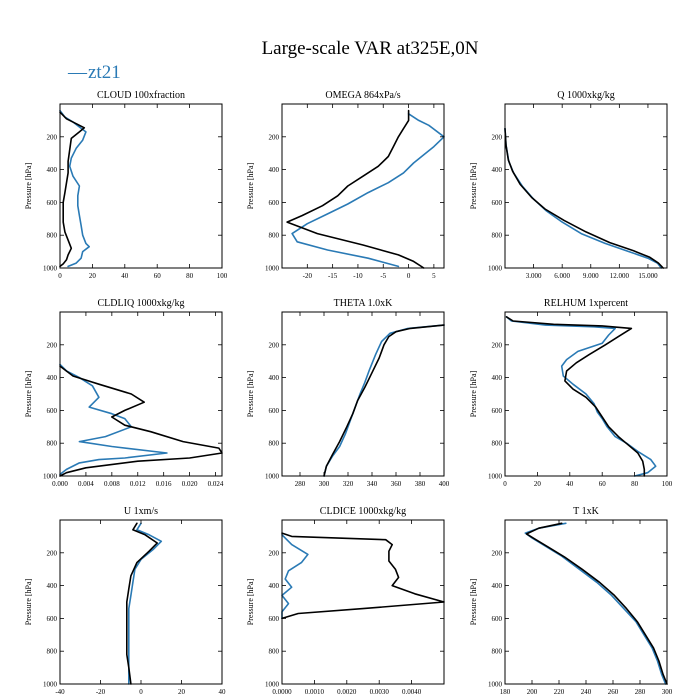 This screenshot has width=700, height=700. What do you see at coordinates (586, 511) in the screenshot?
I see `panel-title: T 1xK` at bounding box center [586, 511].